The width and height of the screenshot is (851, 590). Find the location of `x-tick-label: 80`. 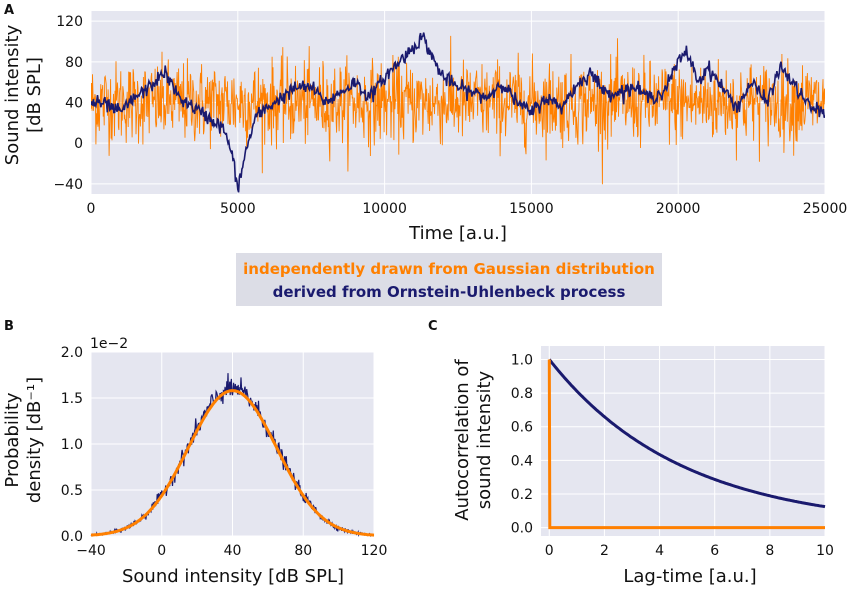

x-tick-label: 80 is located at coordinates (303, 551).